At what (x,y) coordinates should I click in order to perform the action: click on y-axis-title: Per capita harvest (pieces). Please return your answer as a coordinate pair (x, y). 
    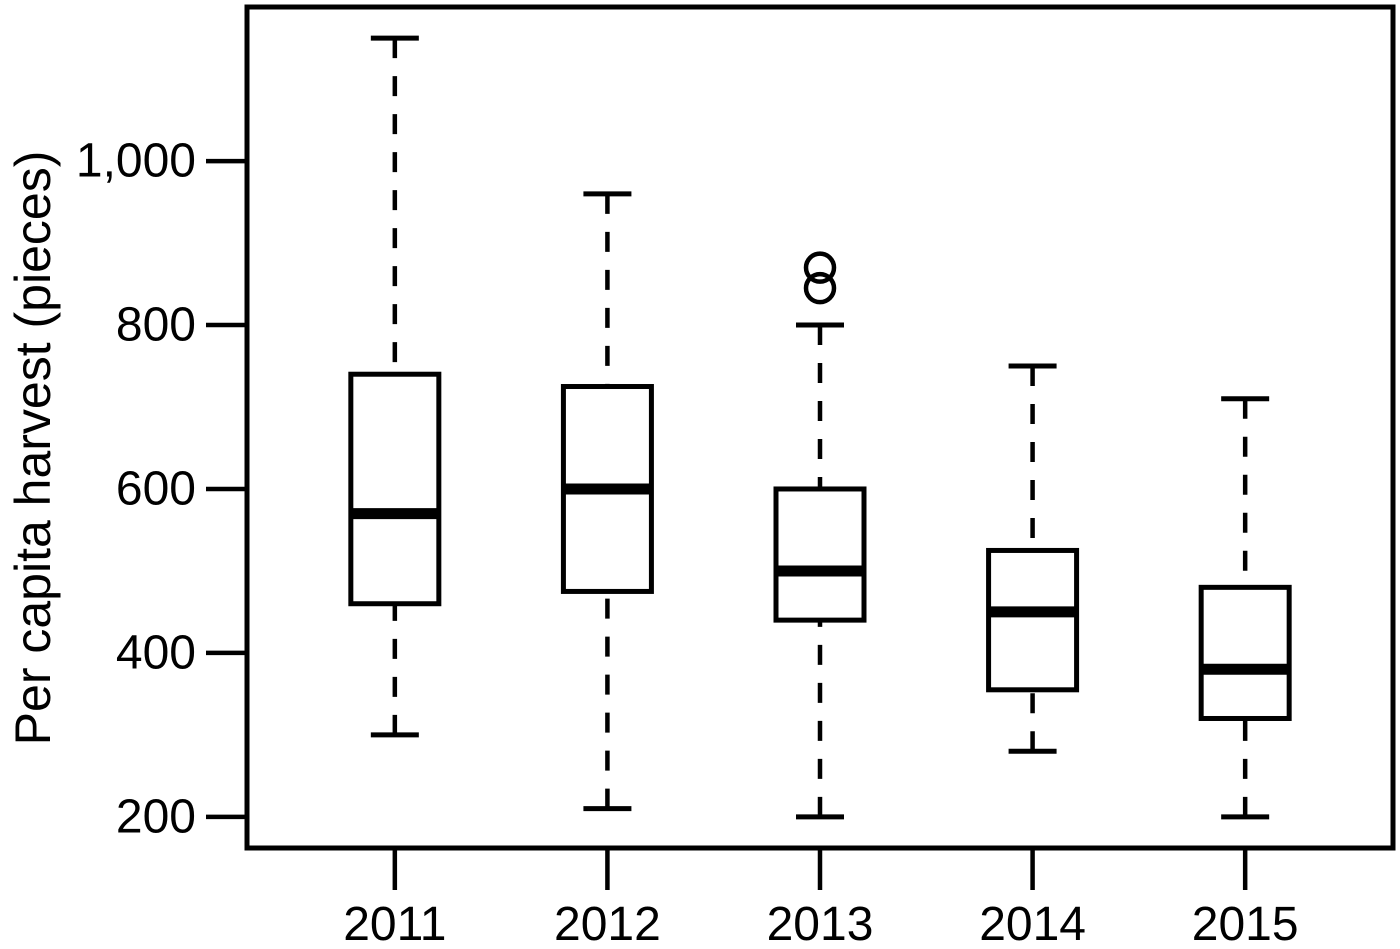
    Looking at the image, I should click on (33, 448).